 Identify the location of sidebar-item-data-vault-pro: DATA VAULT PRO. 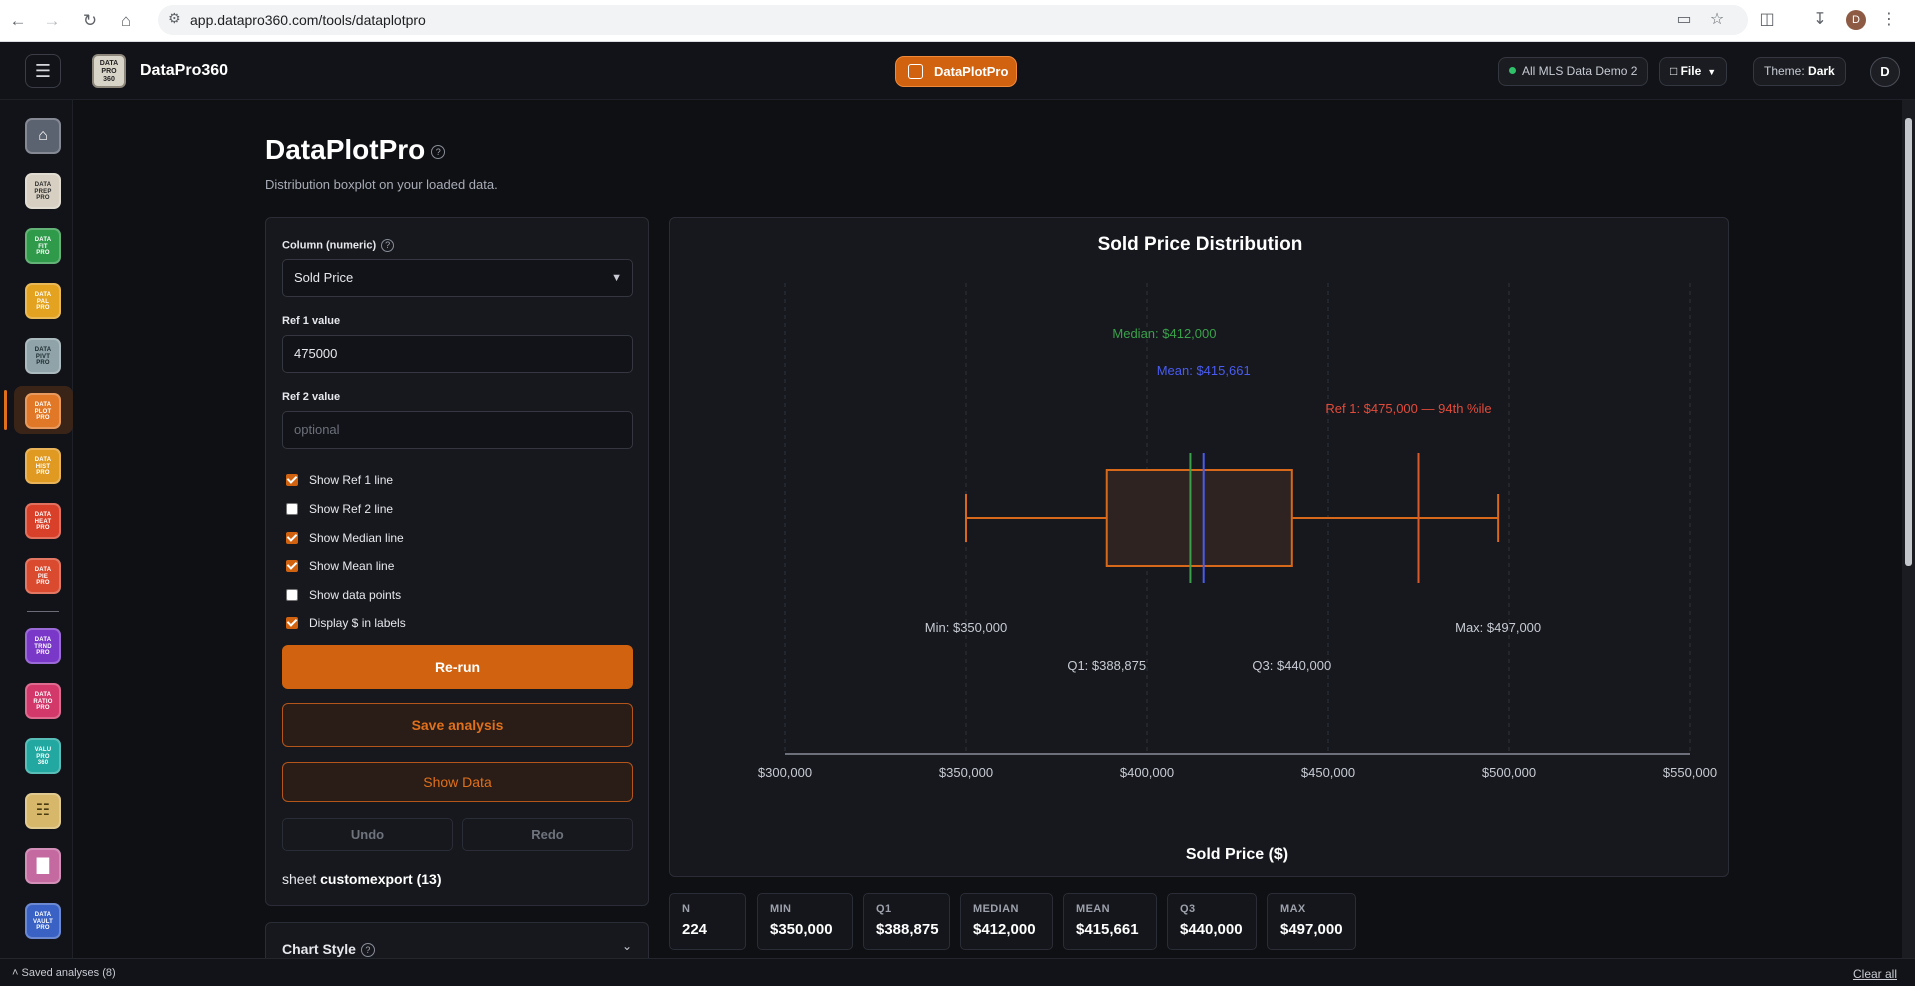
(43, 921).